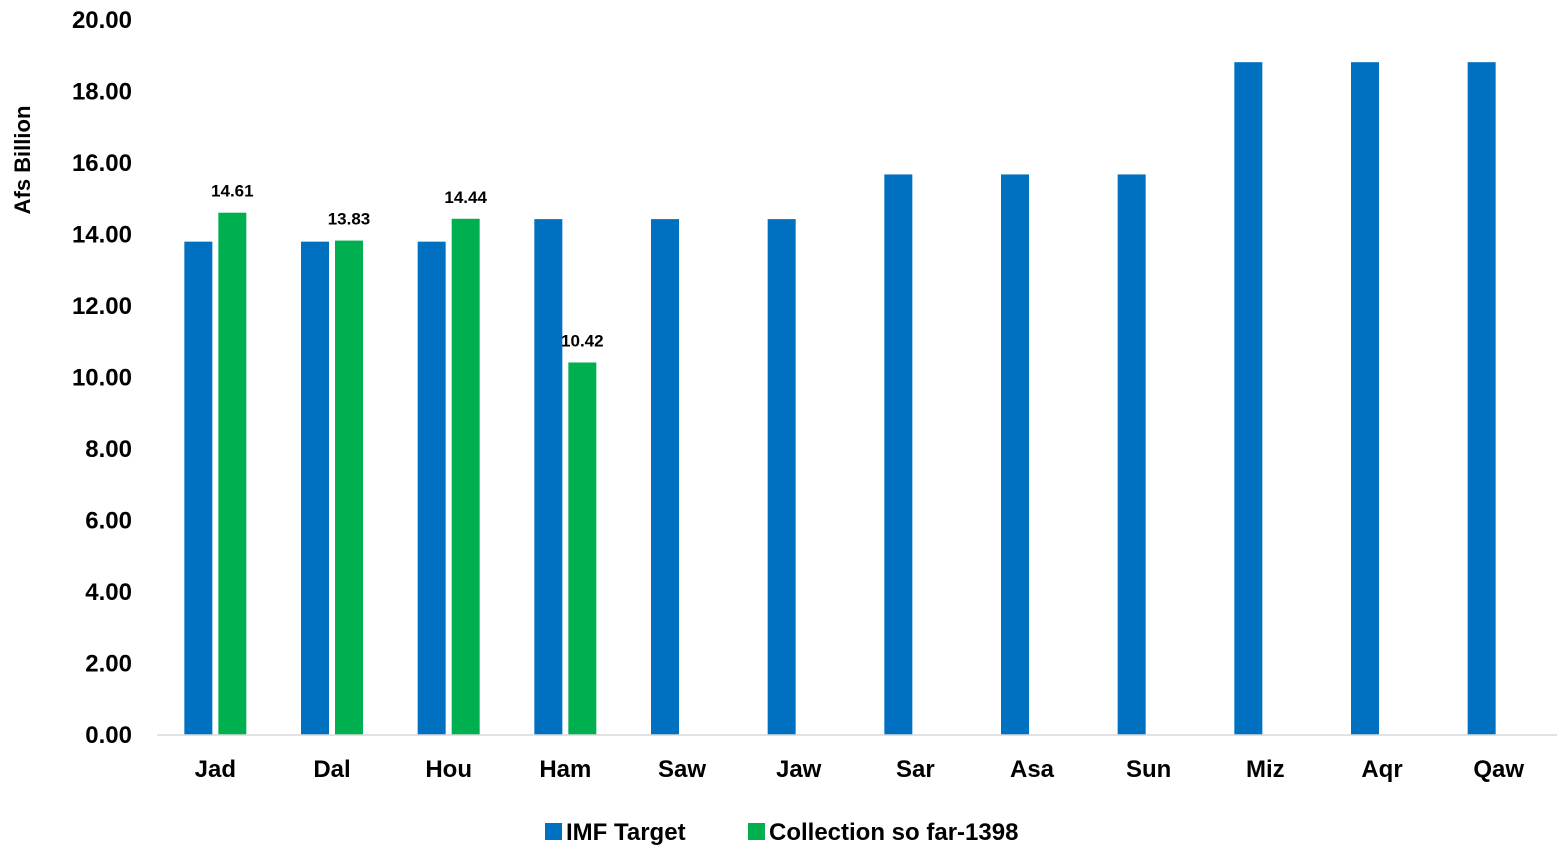  I want to click on x-tick-label: Hou, so click(448, 769).